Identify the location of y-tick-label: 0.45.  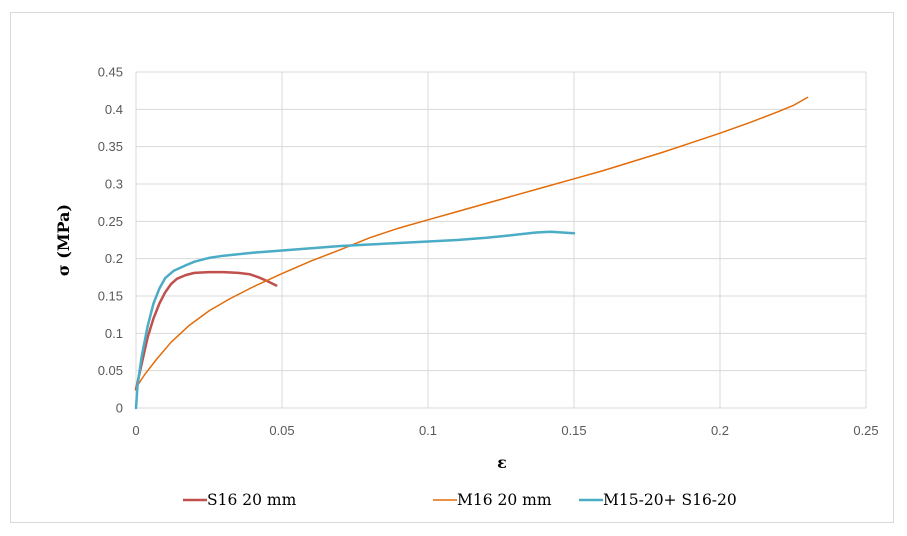
(110, 72).